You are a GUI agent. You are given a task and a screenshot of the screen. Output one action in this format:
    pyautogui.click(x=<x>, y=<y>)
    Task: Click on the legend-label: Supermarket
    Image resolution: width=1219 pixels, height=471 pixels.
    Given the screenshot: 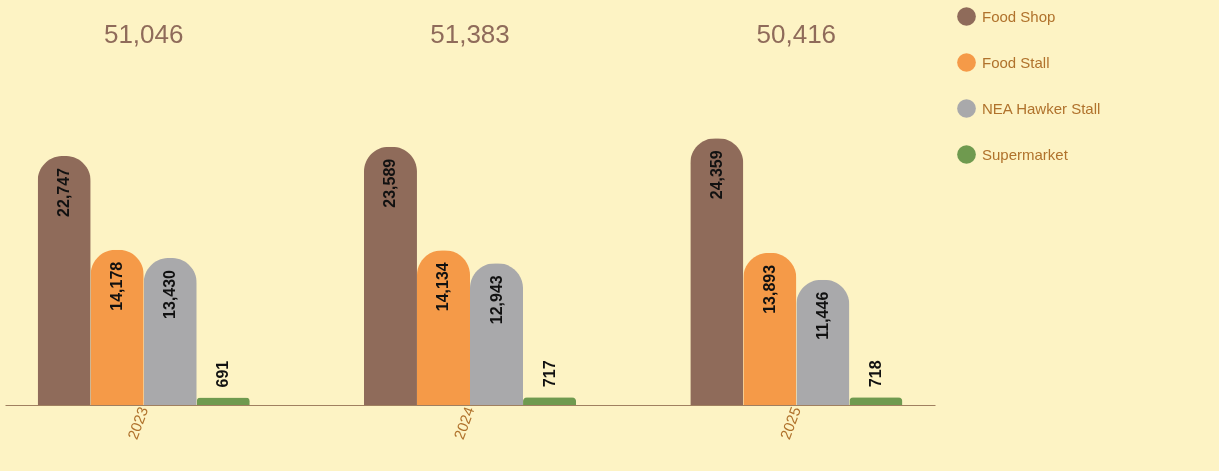 What is the action you would take?
    pyautogui.click(x=1025, y=154)
    